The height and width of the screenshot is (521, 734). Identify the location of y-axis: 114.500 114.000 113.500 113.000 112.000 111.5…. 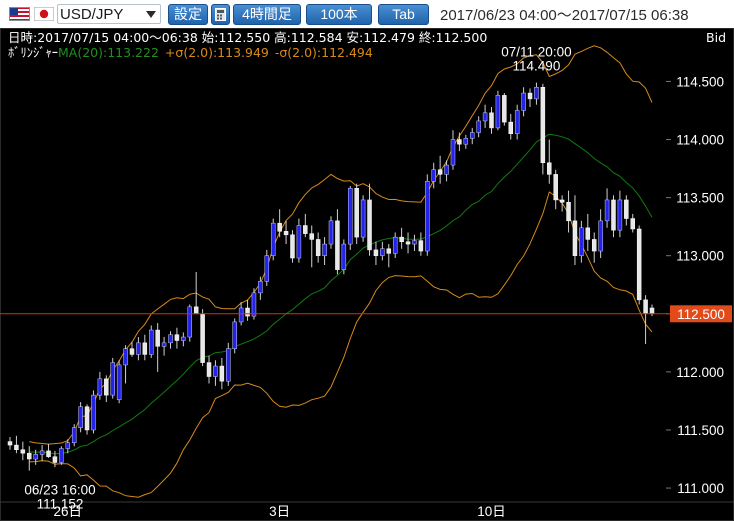
(695, 285).